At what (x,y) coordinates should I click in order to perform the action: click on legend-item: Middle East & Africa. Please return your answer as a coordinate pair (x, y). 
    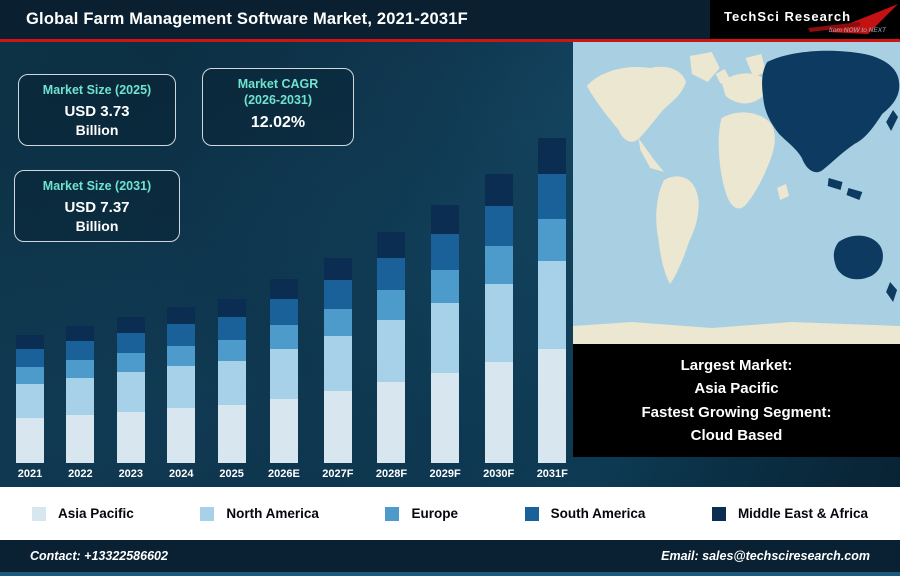
    Looking at the image, I should click on (789, 513).